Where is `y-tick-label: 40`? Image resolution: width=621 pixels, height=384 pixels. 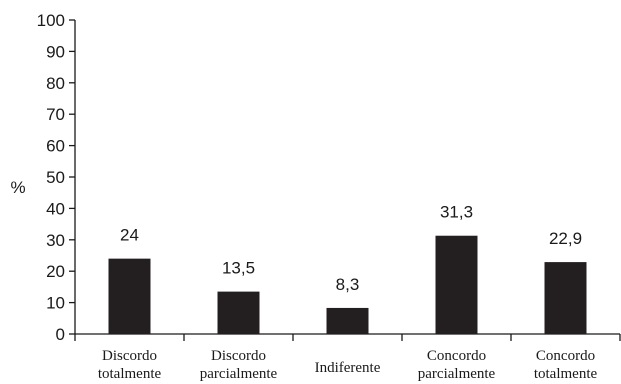
y-tick-label: 40 is located at coordinates (55, 208).